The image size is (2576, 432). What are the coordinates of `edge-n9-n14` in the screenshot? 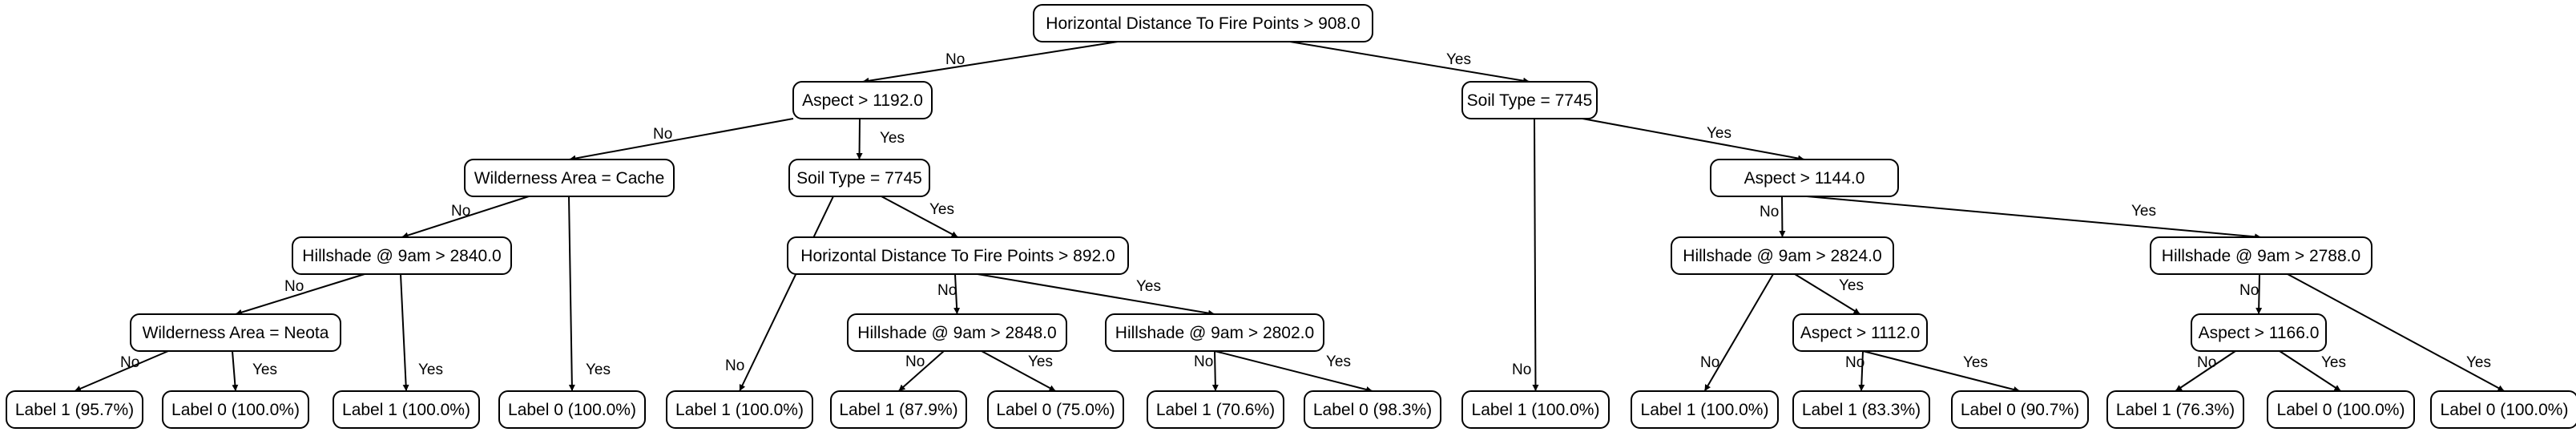 It's located at (2259, 294).